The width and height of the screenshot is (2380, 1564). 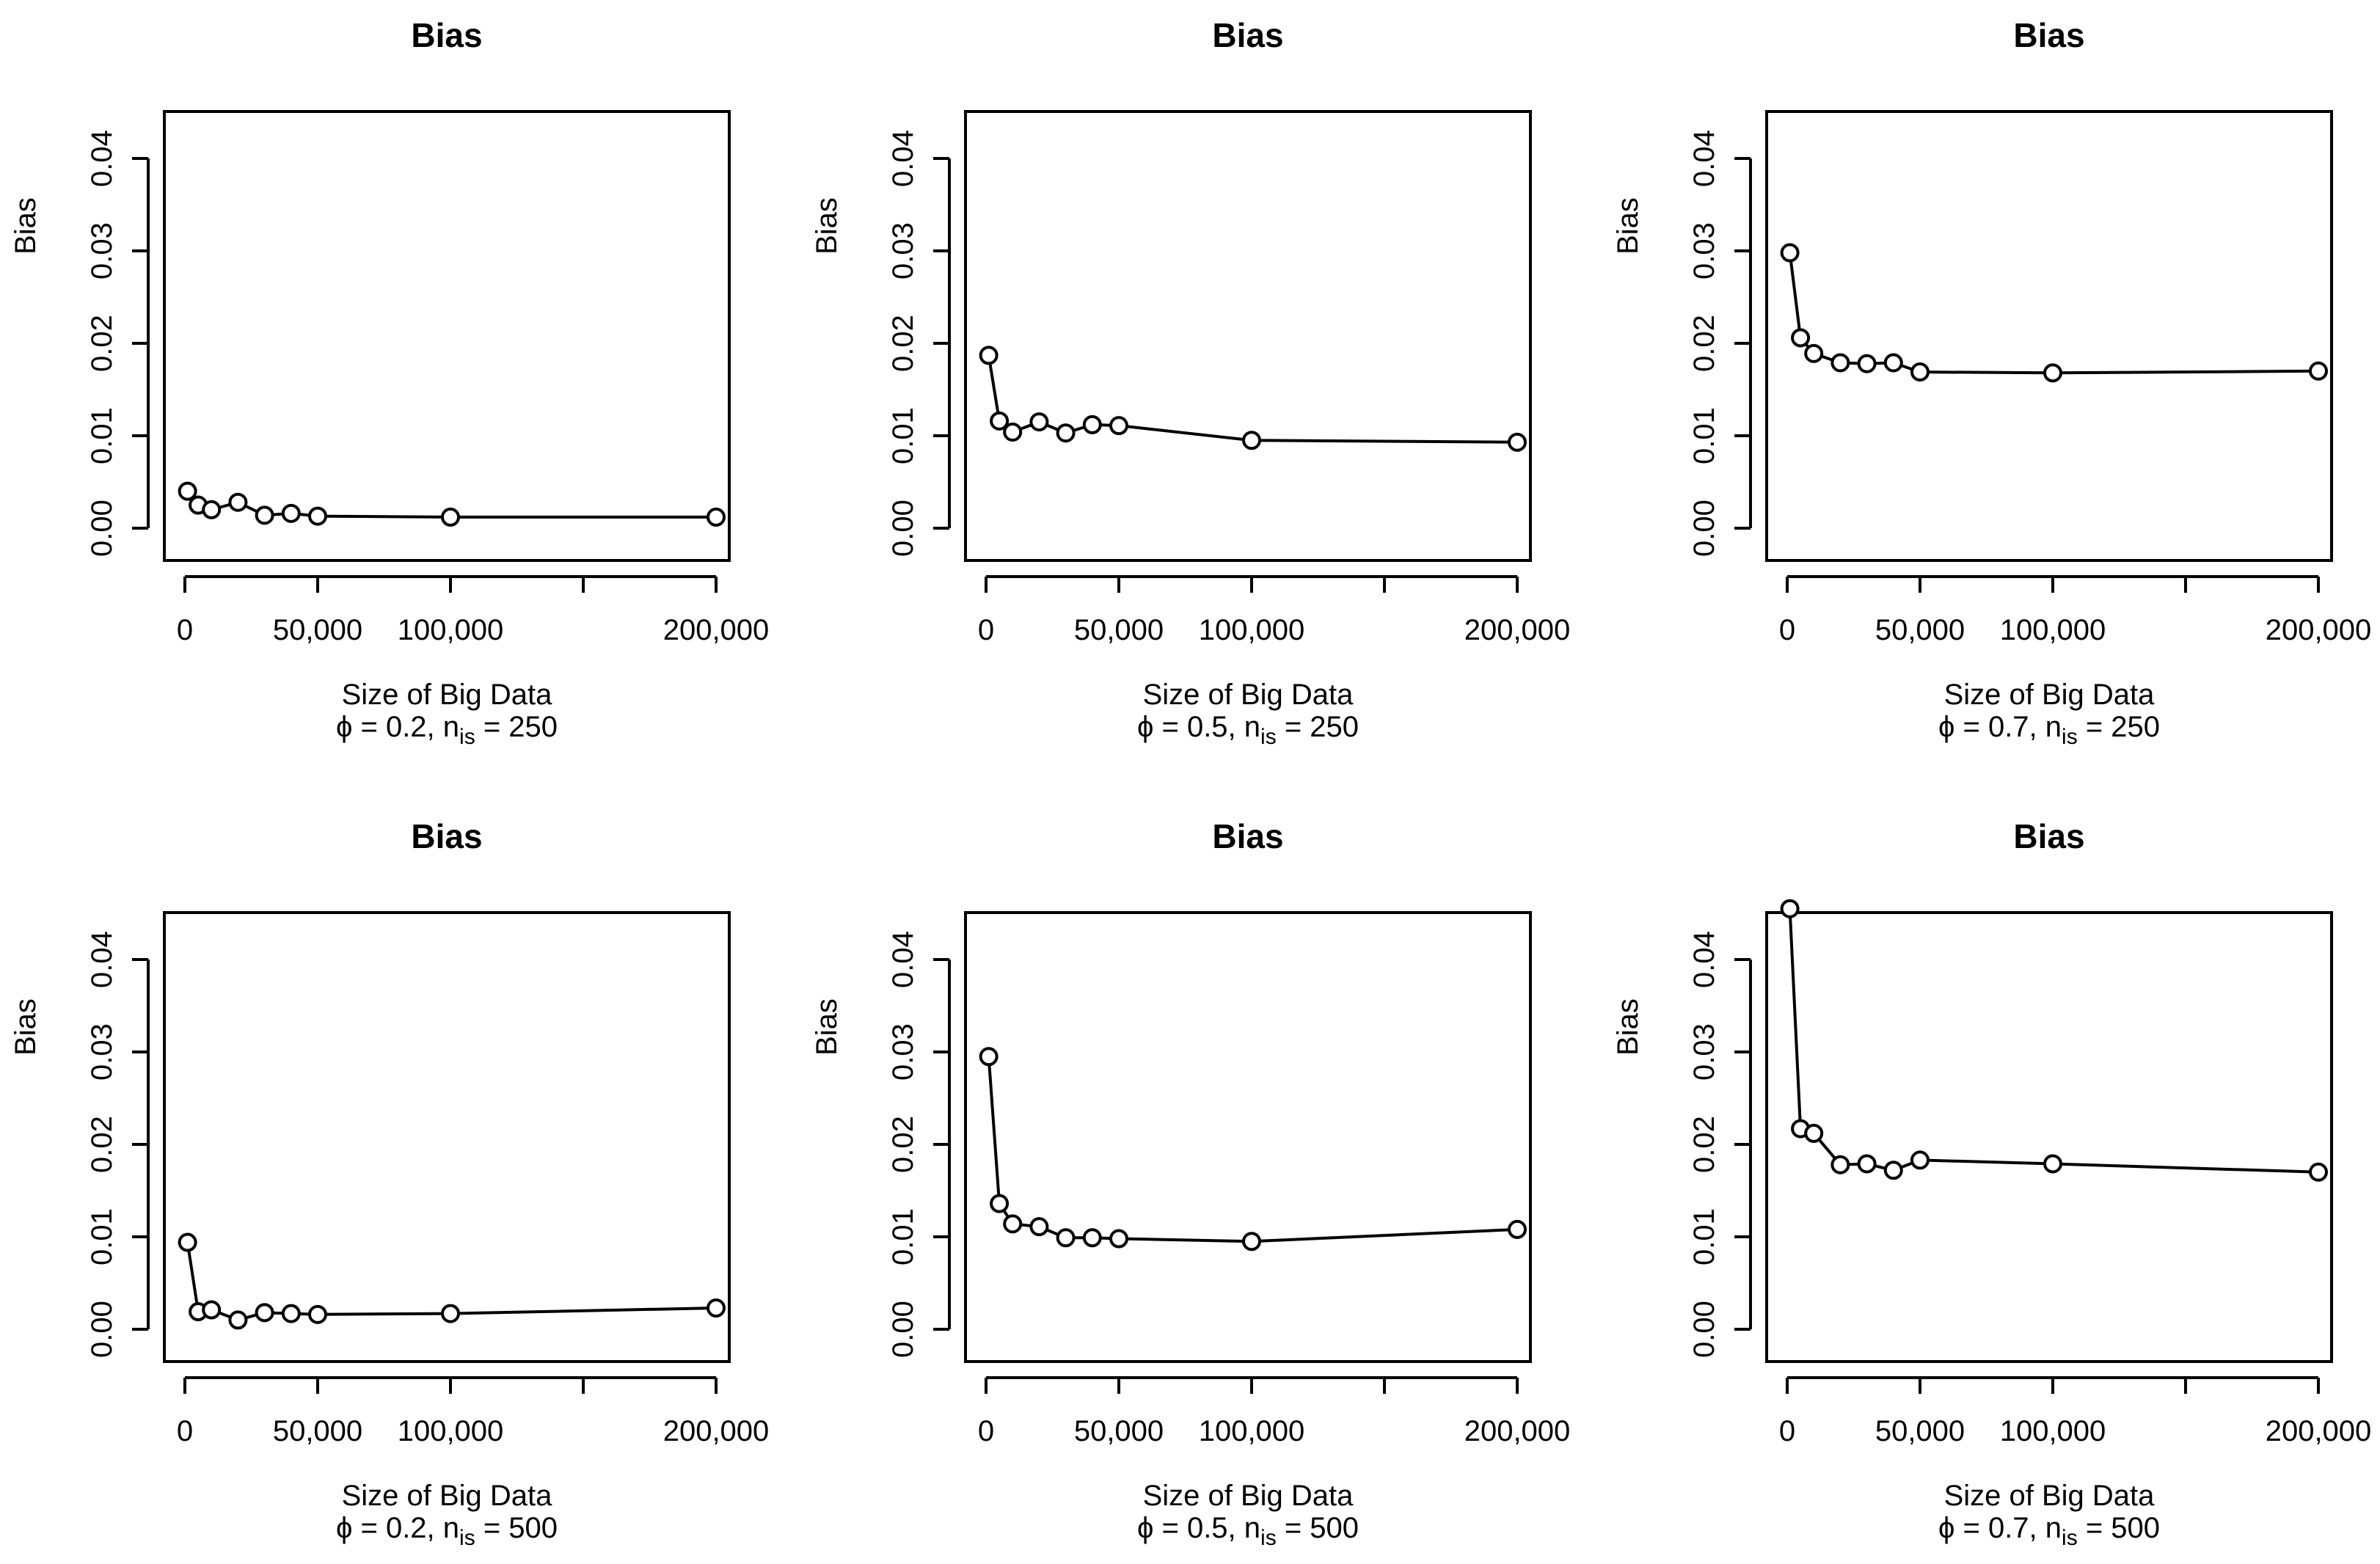 What do you see at coordinates (2119, 1528) in the screenshot?
I see `n-value: = 500` at bounding box center [2119, 1528].